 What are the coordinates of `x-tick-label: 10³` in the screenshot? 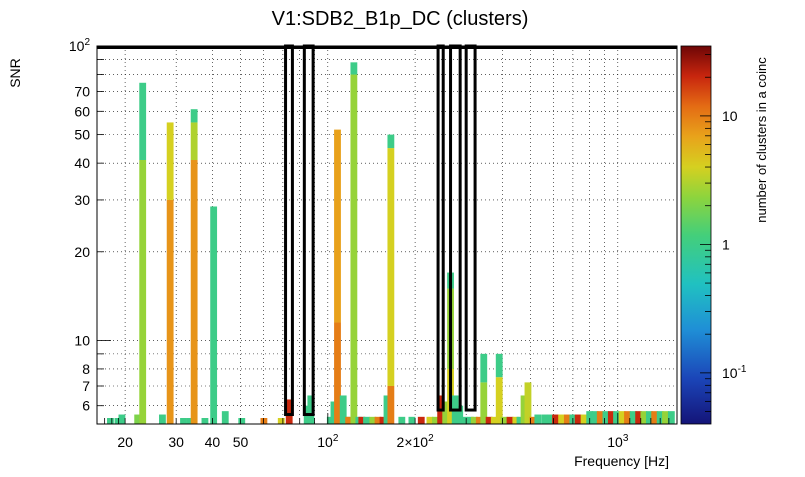 It's located at (618, 441).